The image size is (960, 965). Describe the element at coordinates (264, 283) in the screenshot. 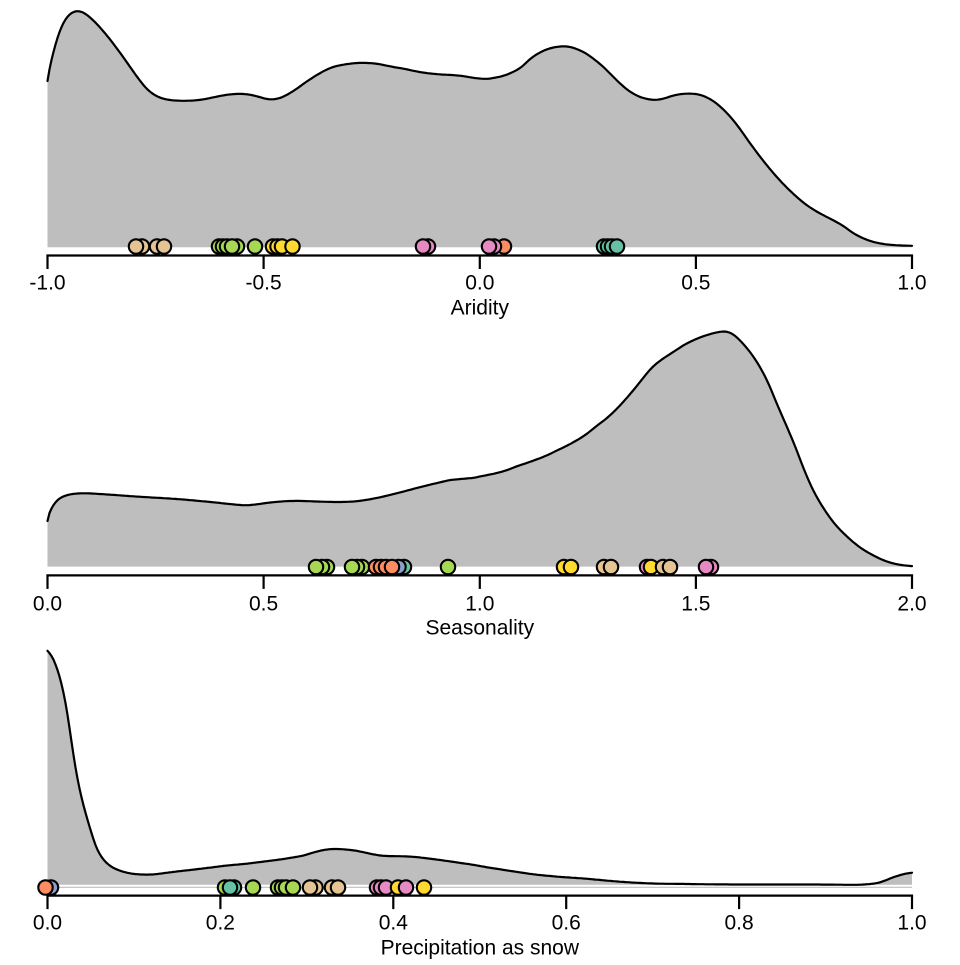

I see `svg-text: -0.5` at that location.